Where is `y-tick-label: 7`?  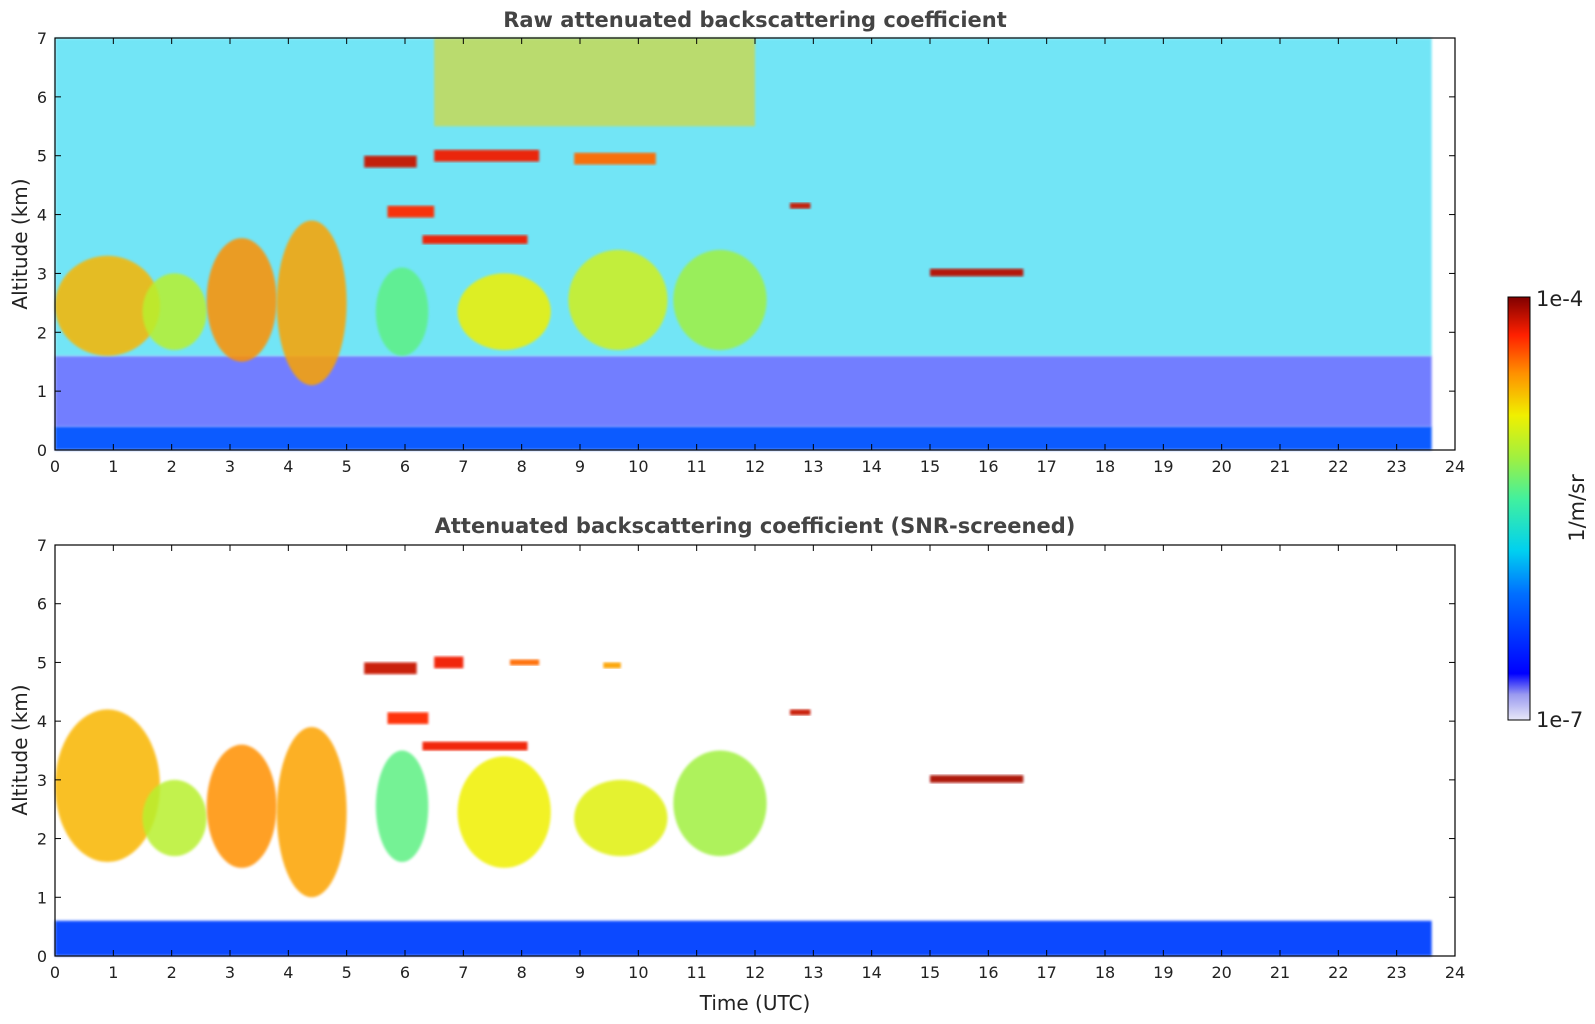
y-tick-label: 7 is located at coordinates (42, 545).